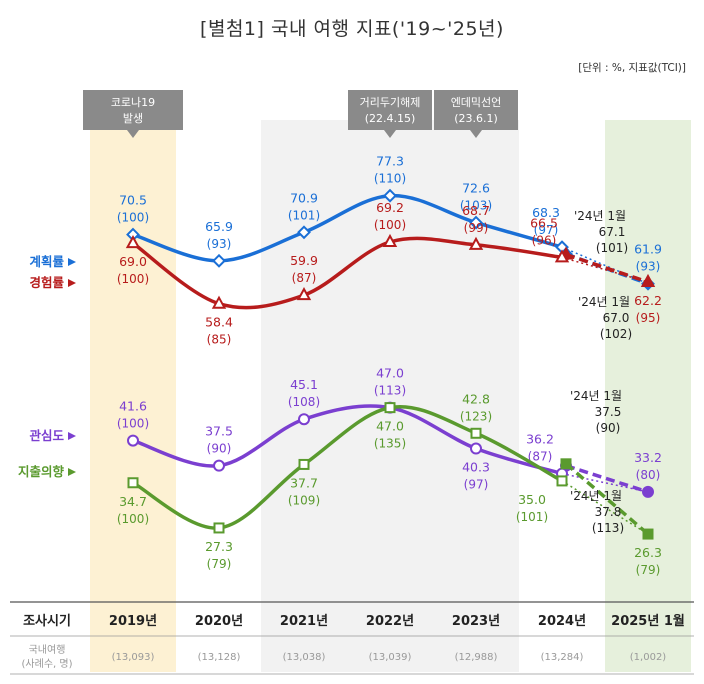  I want to click on series-dashed-spending, so click(607, 499).